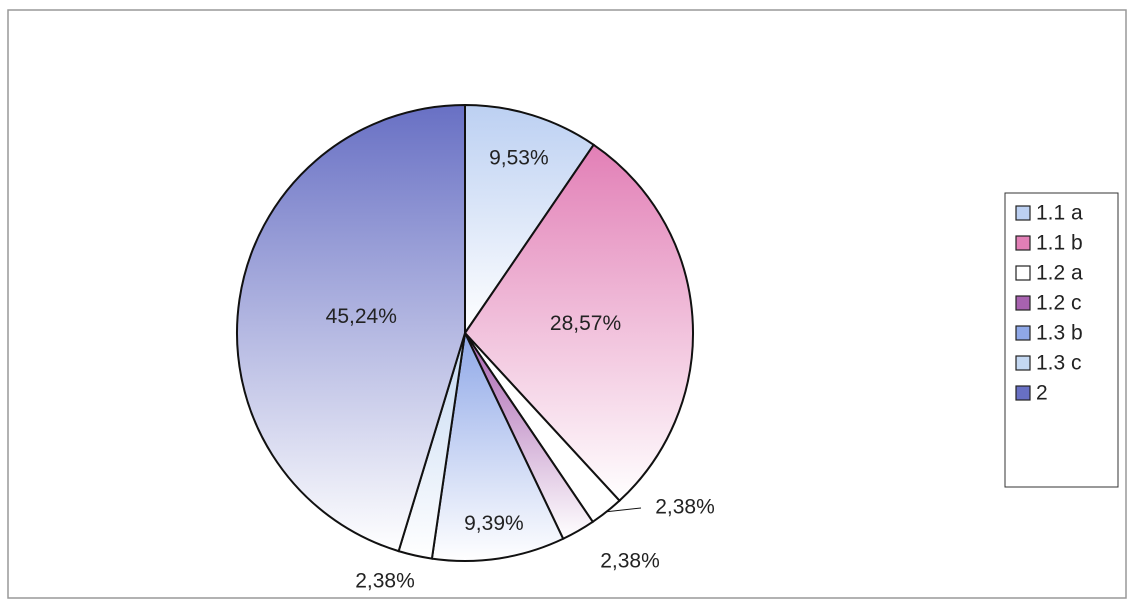 Image resolution: width=1130 pixels, height=603 pixels. Describe the element at coordinates (519, 157) in the screenshot. I see `data-label: 9,53%` at that location.